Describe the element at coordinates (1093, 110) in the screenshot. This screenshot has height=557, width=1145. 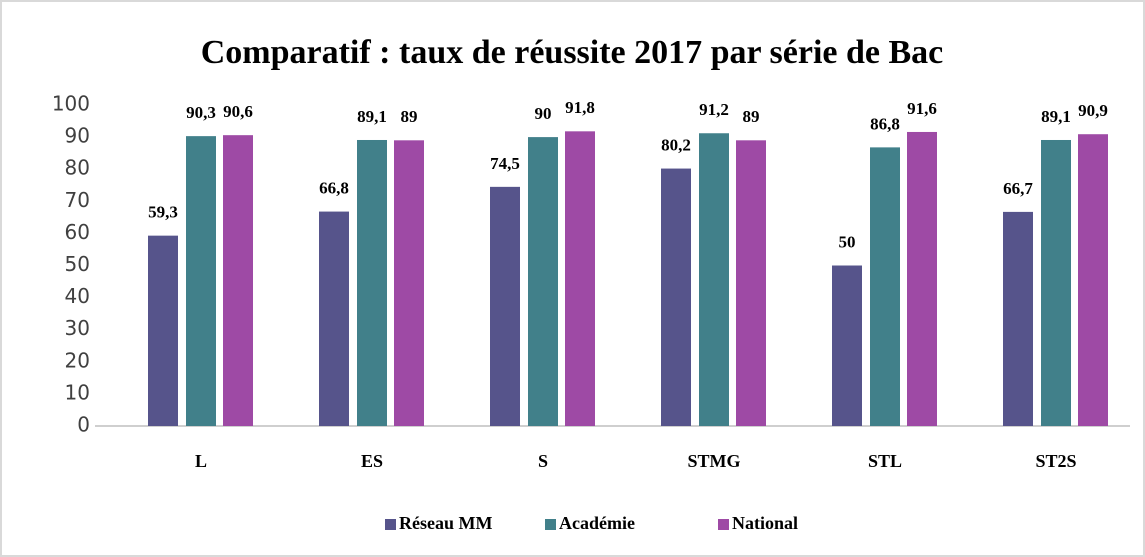
I see `data-label: 90,9` at that location.